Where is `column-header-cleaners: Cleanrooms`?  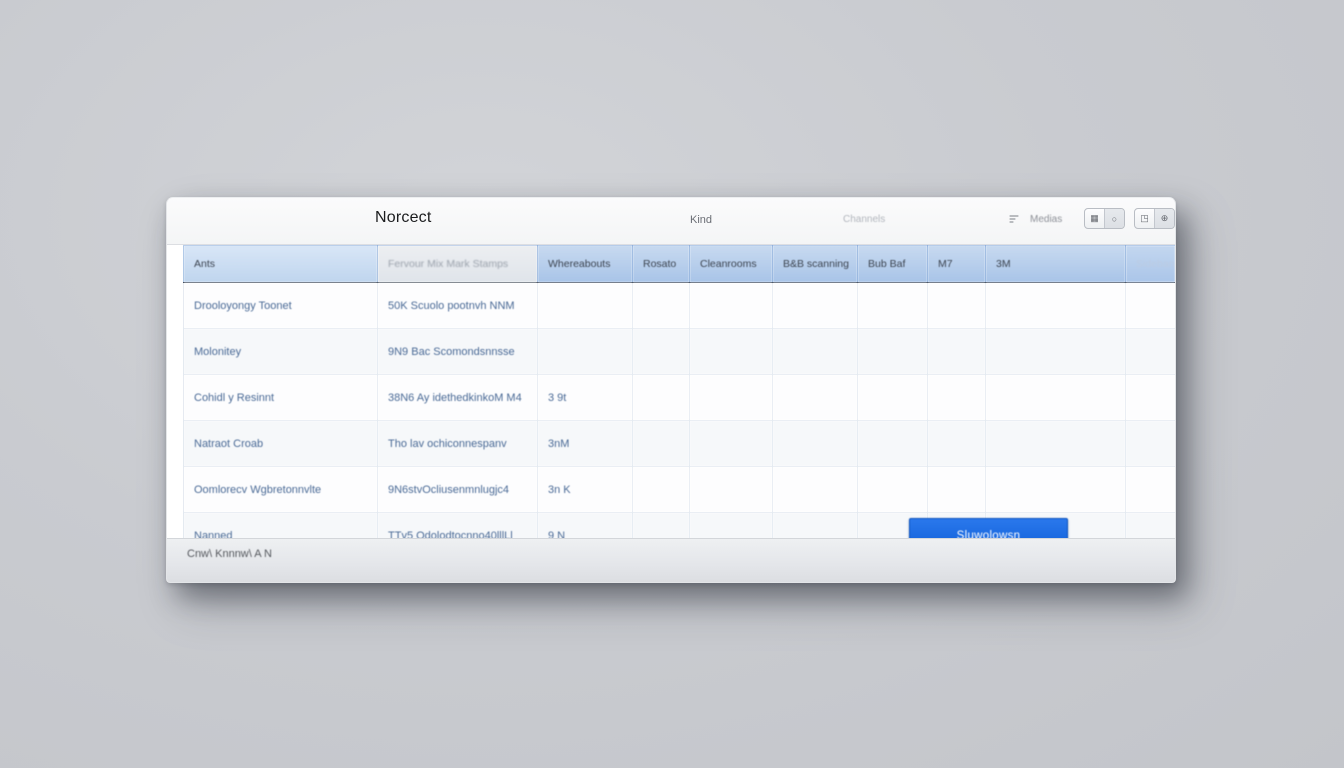
column-header-cleaners: Cleanrooms is located at coordinates (731, 264).